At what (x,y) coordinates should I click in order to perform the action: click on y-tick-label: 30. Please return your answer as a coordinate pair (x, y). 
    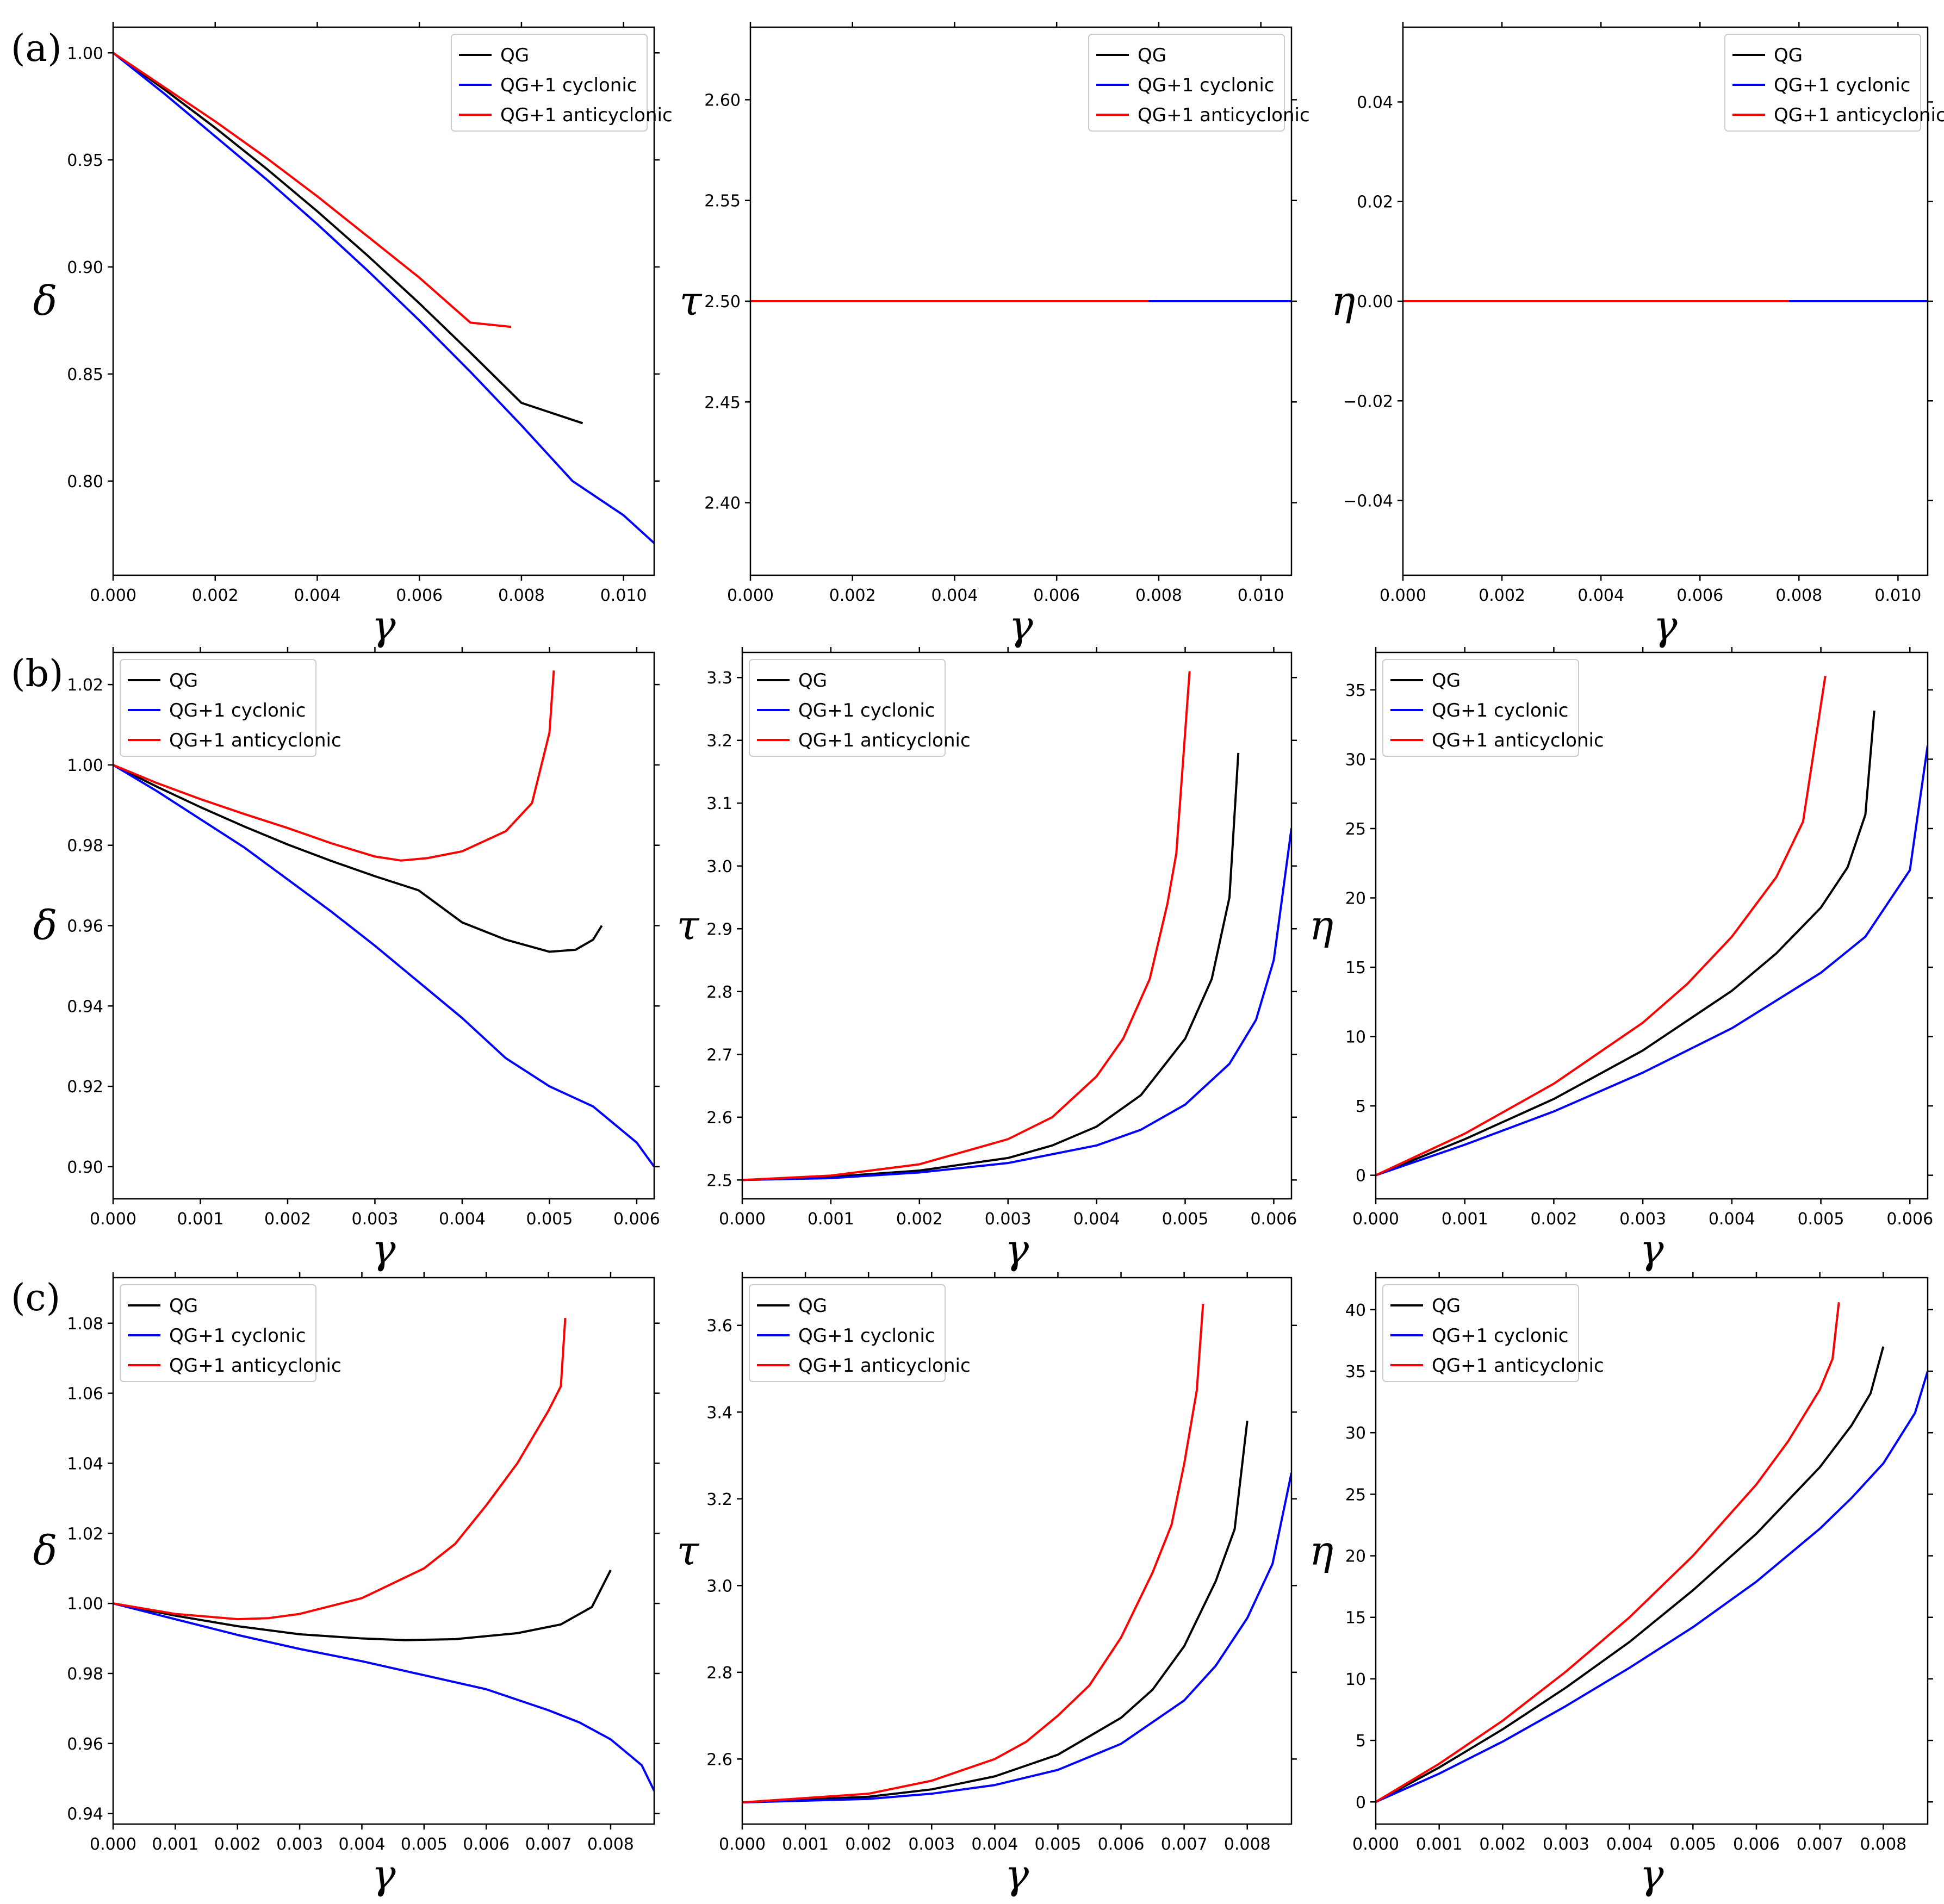
    Looking at the image, I should click on (1355, 759).